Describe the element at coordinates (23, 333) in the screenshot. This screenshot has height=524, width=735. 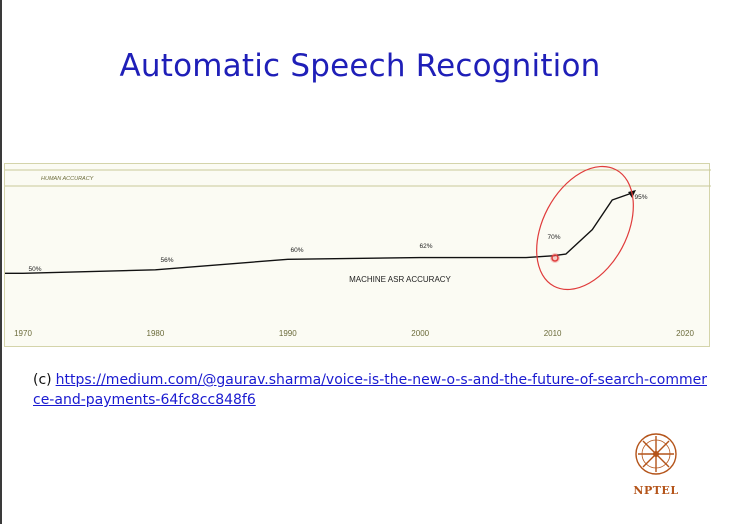
I see `x-tick-label-1970: 1970` at that location.